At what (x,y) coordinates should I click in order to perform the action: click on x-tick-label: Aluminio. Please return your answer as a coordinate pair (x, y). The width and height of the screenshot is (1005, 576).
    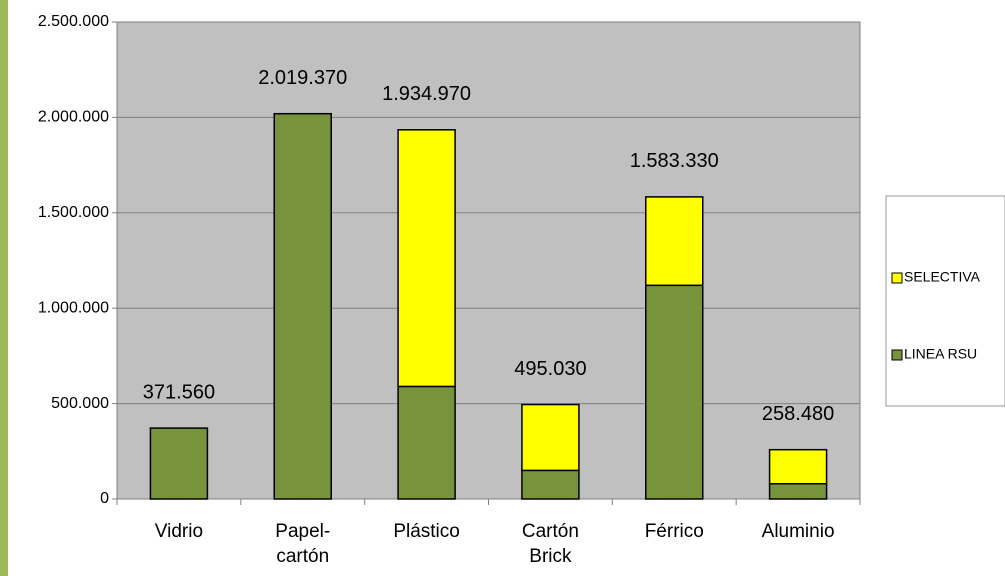
    Looking at the image, I should click on (798, 531).